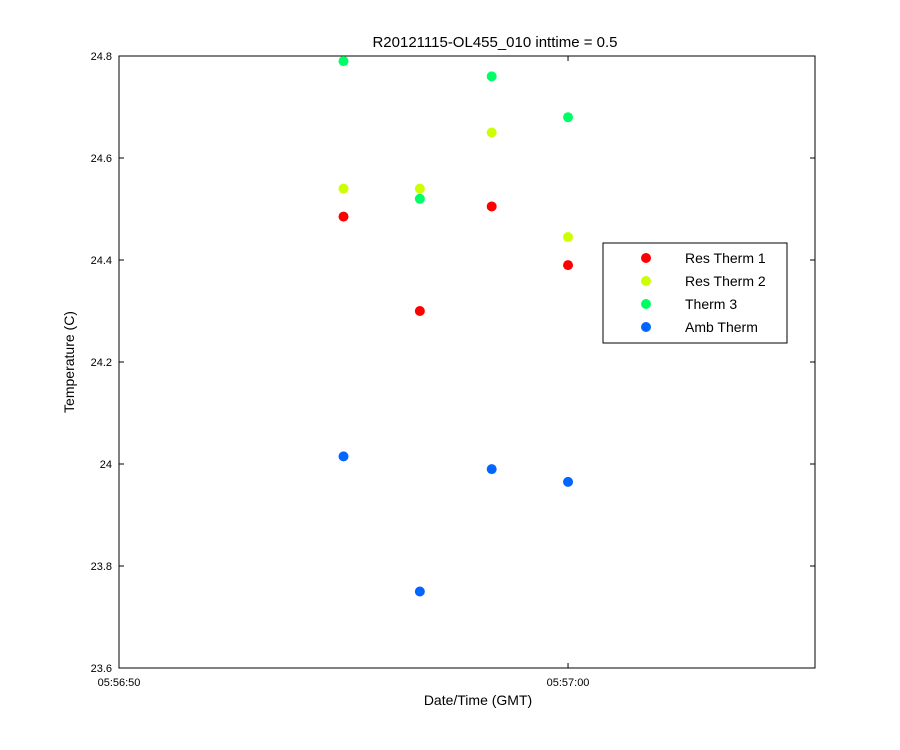 Image resolution: width=900 pixels, height=750 pixels. What do you see at coordinates (711, 304) in the screenshot?
I see `legend-label: Therm 3` at bounding box center [711, 304].